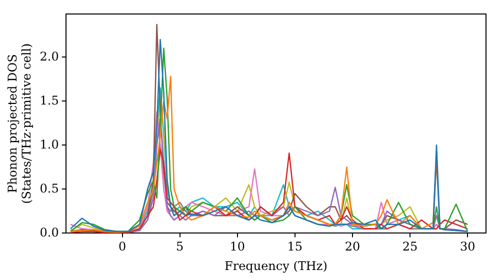 Image resolution: width=500 pixels, height=280 pixels. Describe the element at coordinates (49, 100) in the screenshot. I see `y-tick-label: 1.5` at that location.